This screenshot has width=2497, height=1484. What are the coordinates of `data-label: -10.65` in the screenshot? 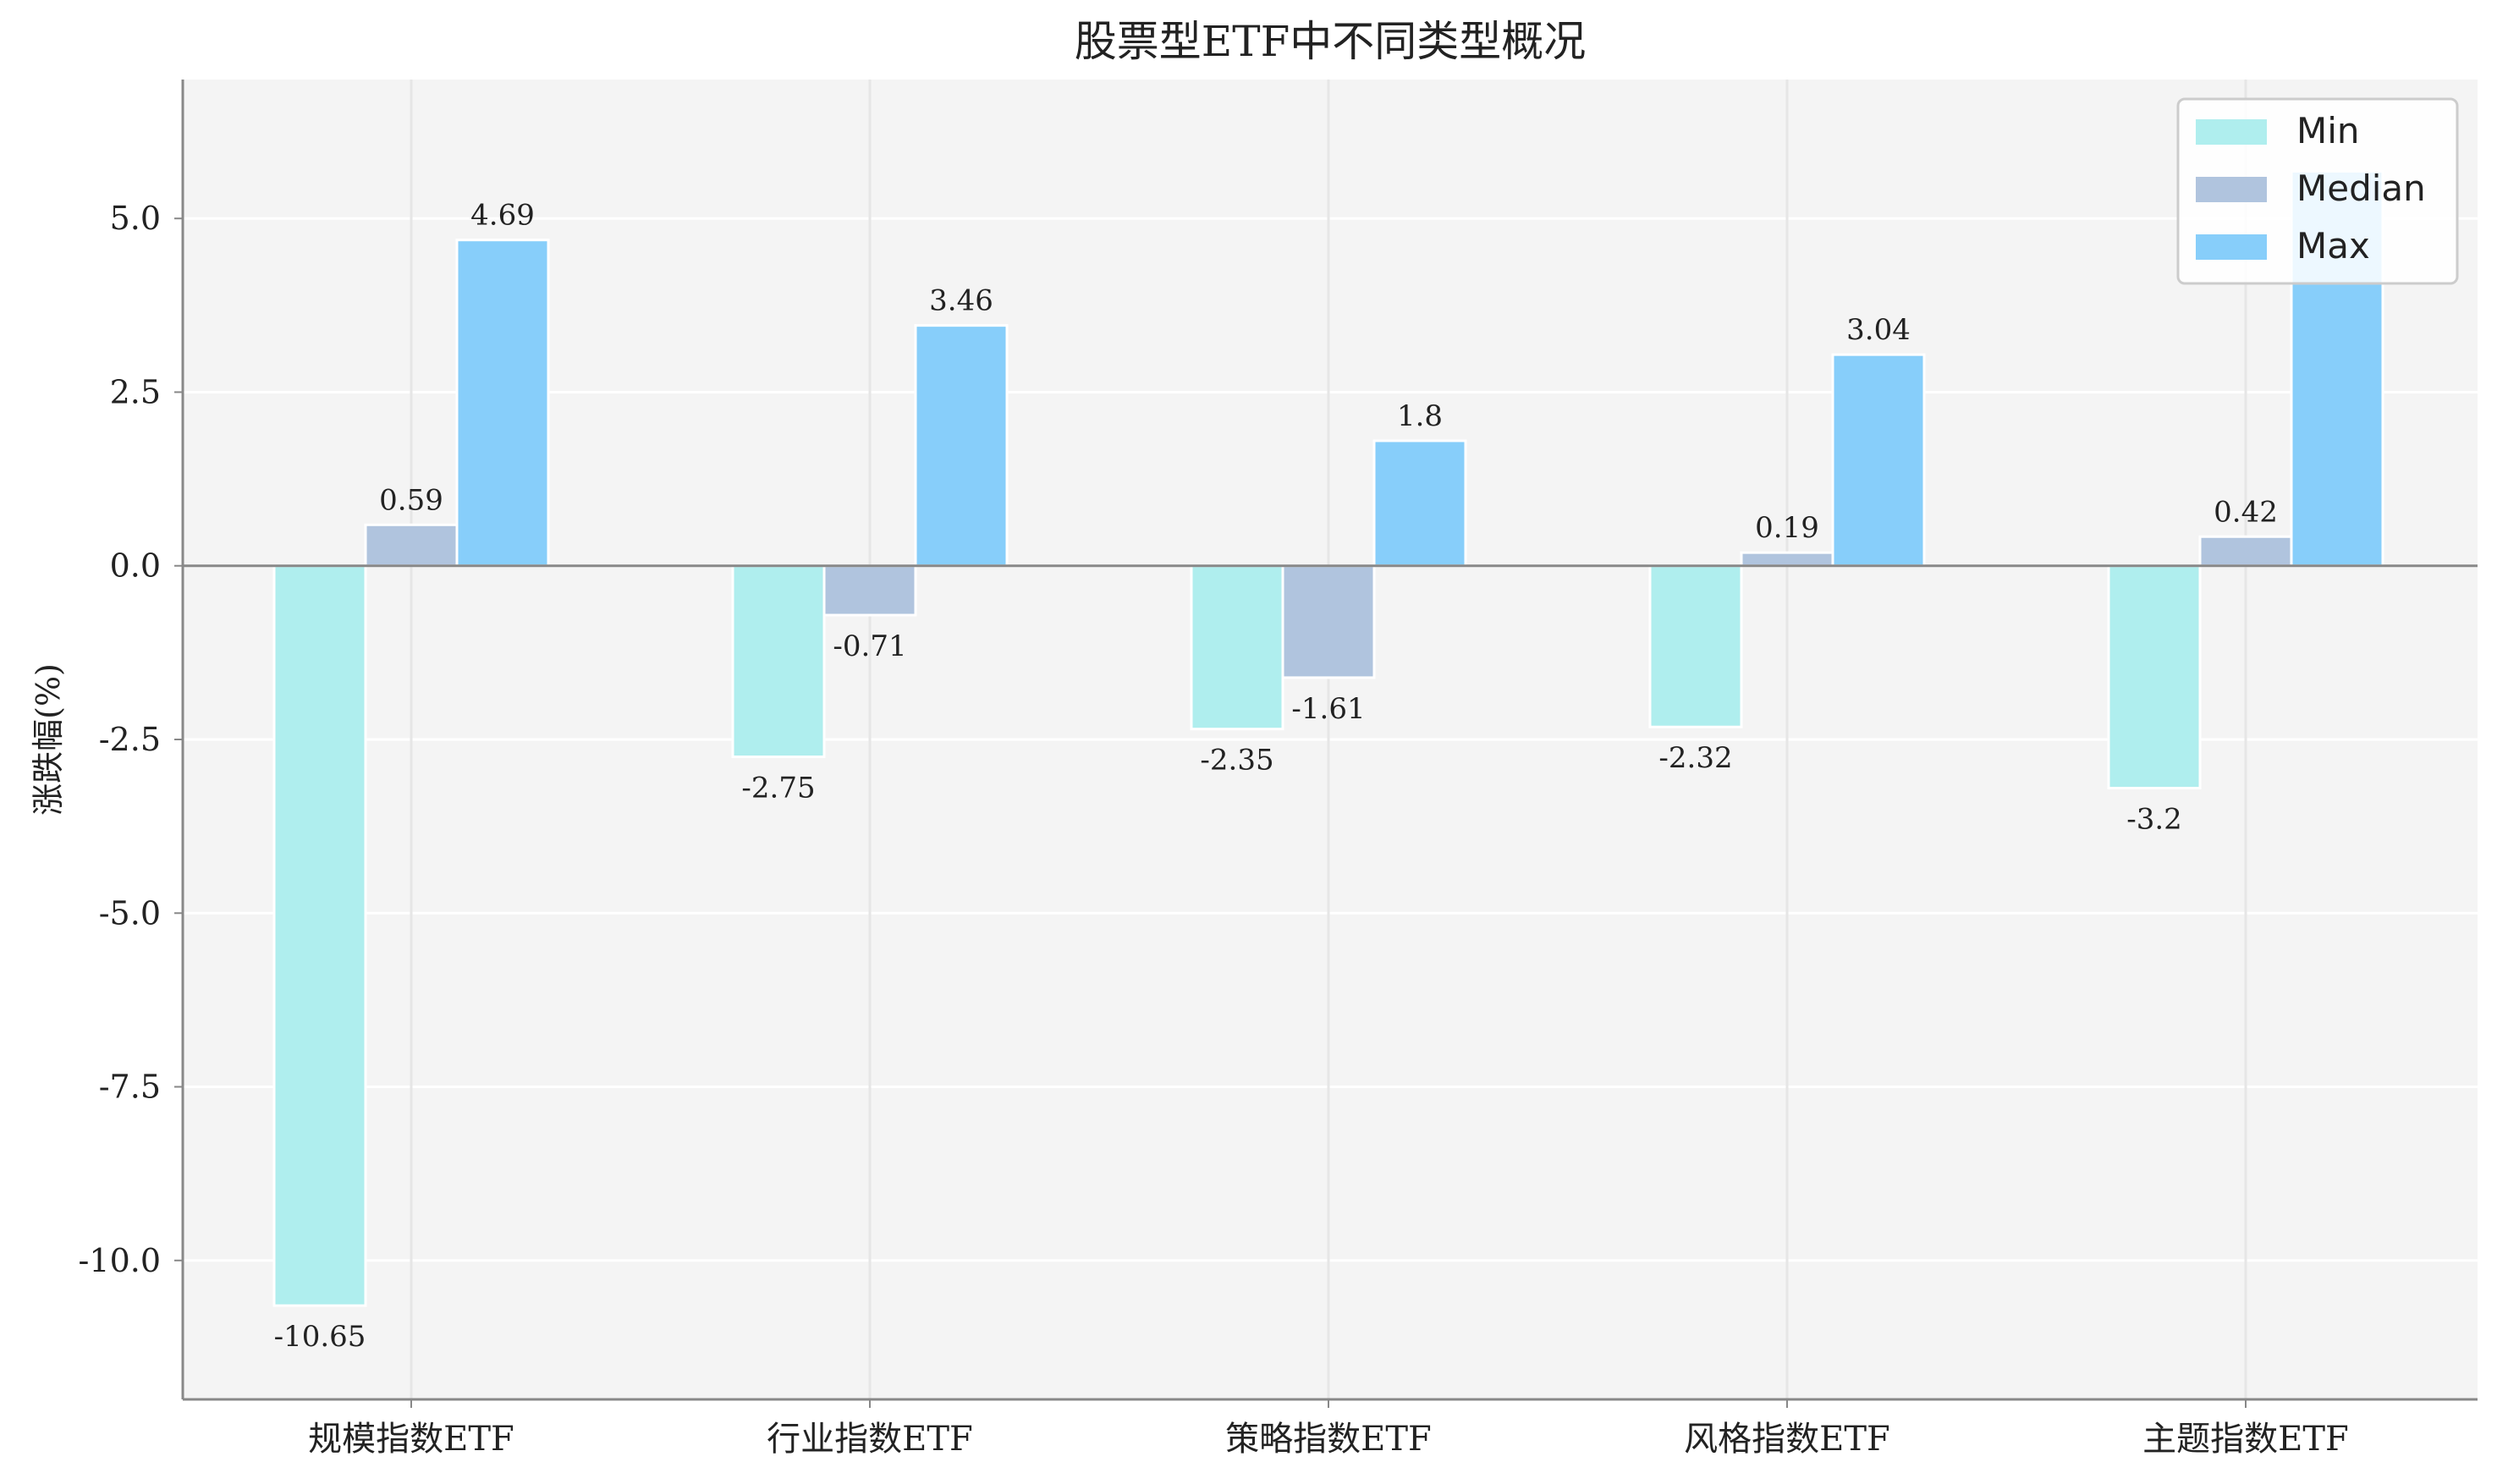 It's located at (320, 1337).